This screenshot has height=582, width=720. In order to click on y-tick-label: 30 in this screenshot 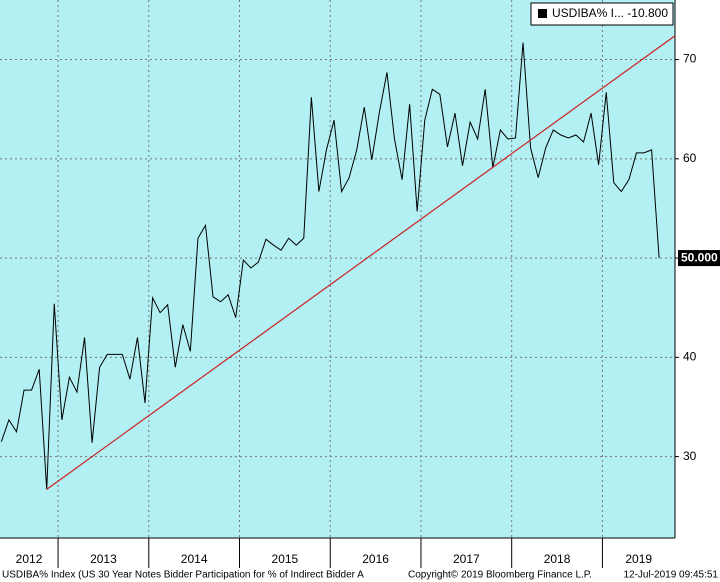, I will do `click(690, 456)`.